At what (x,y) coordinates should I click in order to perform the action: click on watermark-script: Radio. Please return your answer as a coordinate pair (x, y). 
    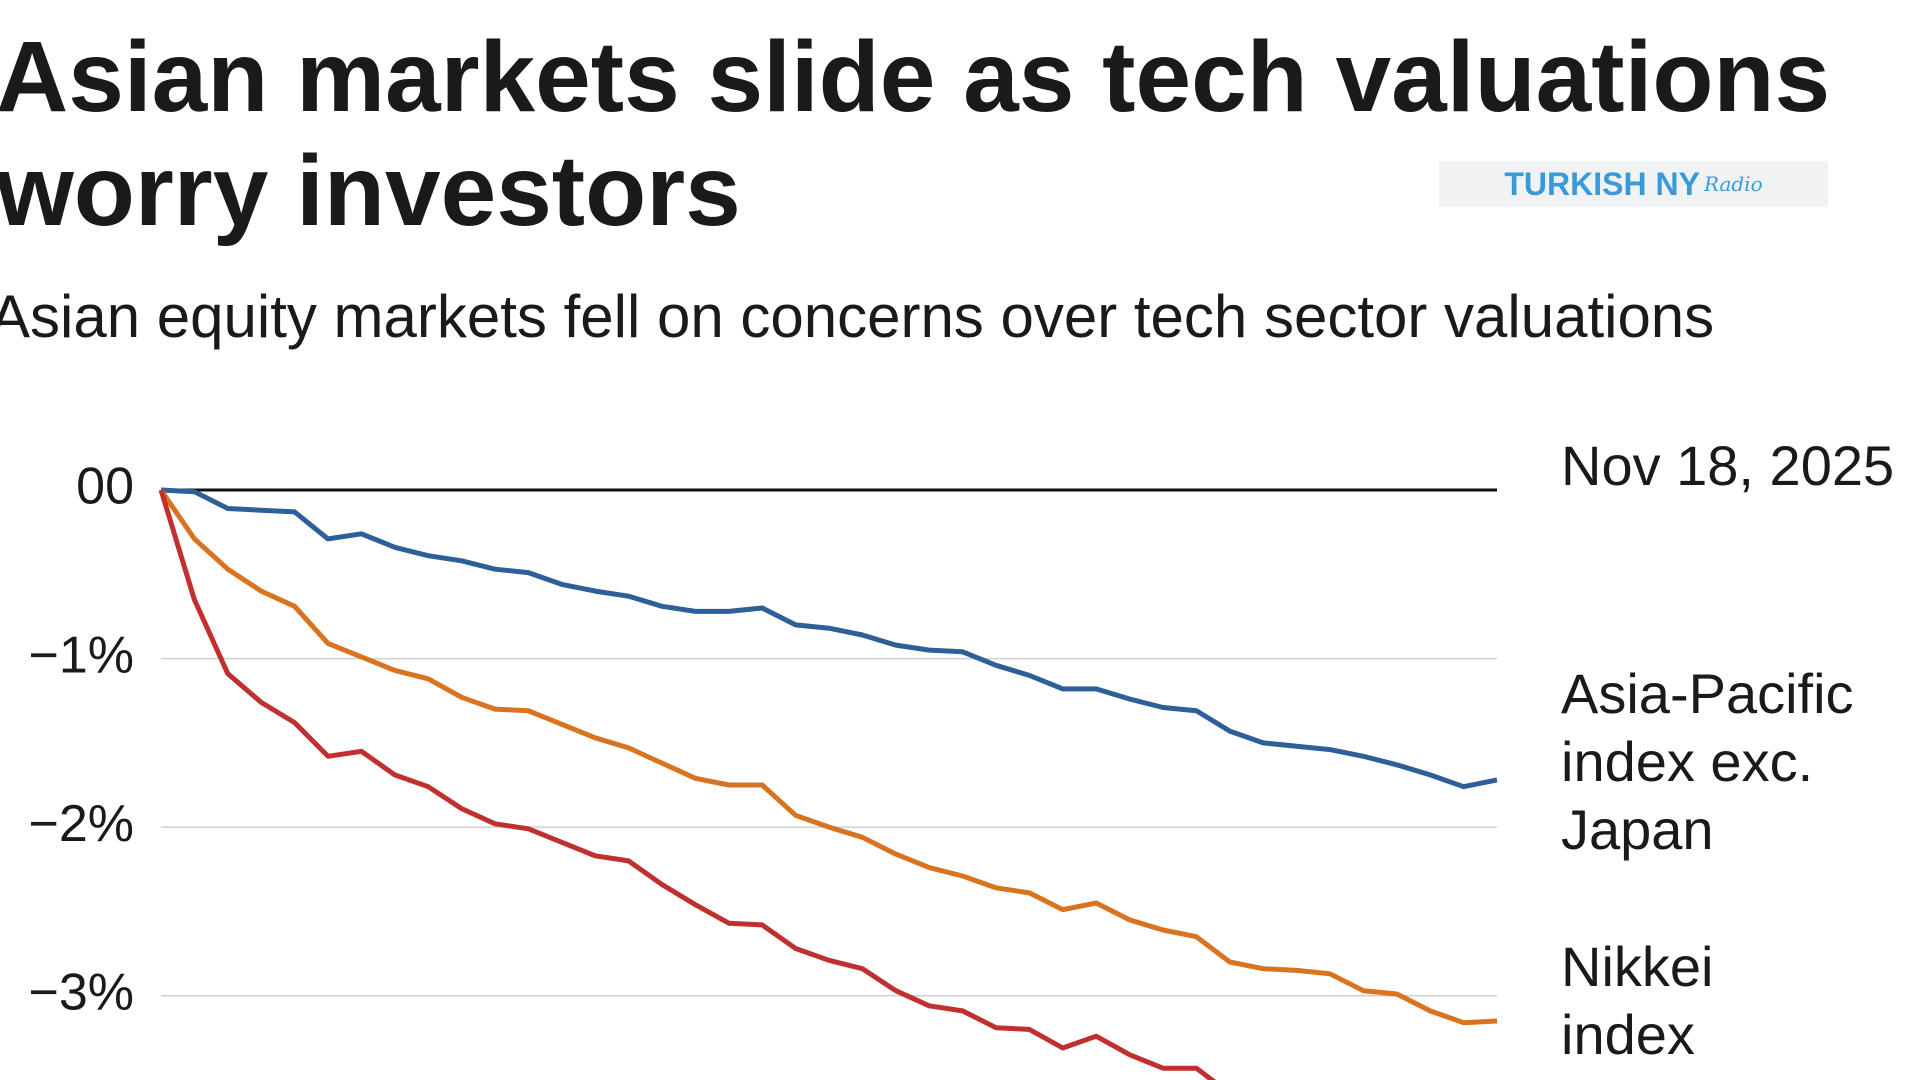
    Looking at the image, I should click on (1733, 184).